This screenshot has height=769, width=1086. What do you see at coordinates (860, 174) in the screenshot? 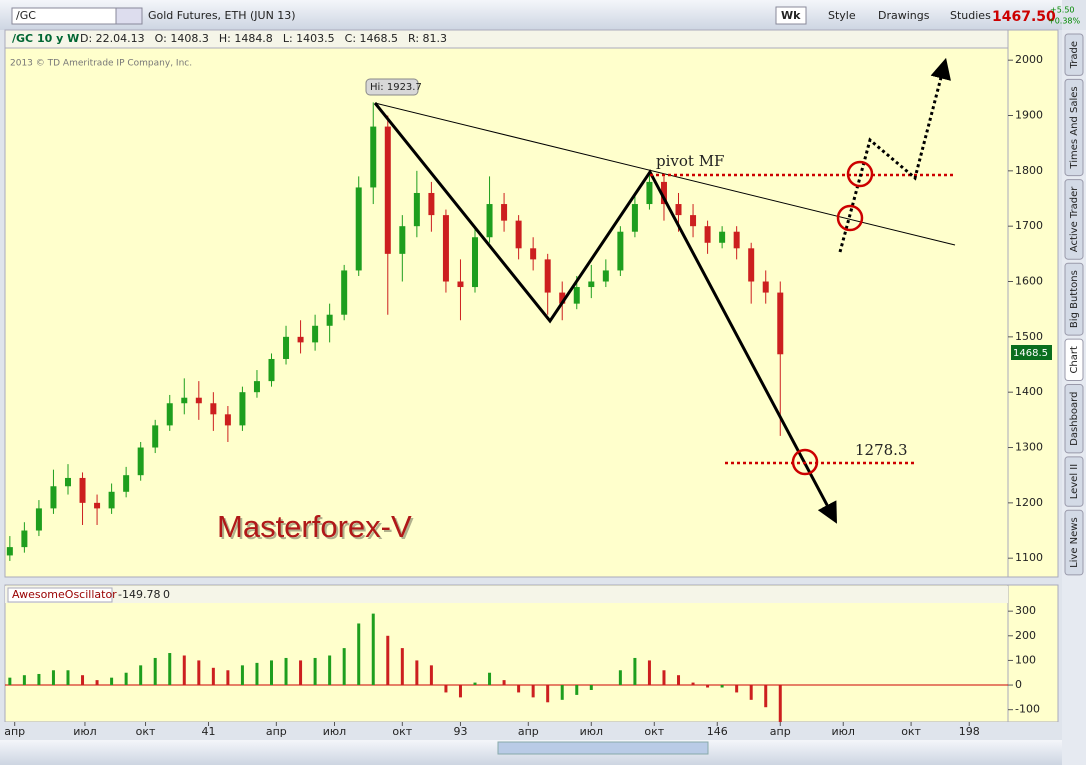
I see `circle` at bounding box center [860, 174].